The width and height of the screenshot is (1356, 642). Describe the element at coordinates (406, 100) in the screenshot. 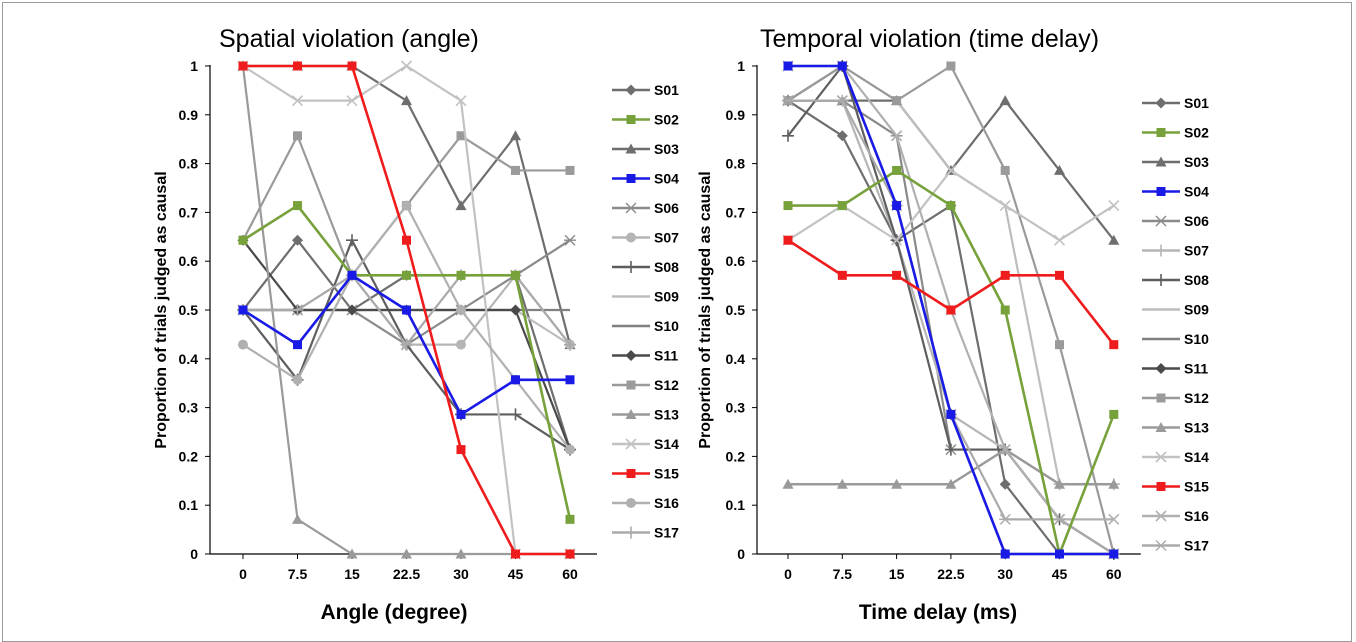

I see `data-point-s03` at that location.